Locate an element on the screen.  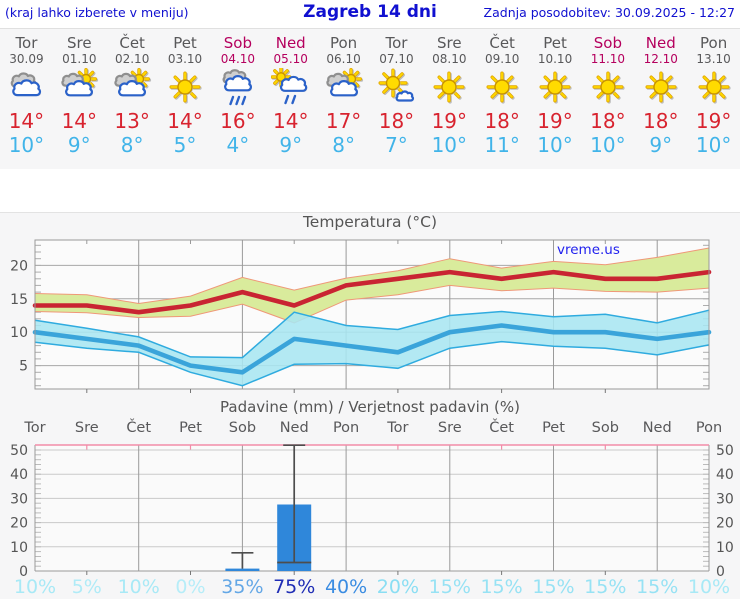
day-column-6: Ned 05.10 14° 9° is located at coordinates (290, 101).